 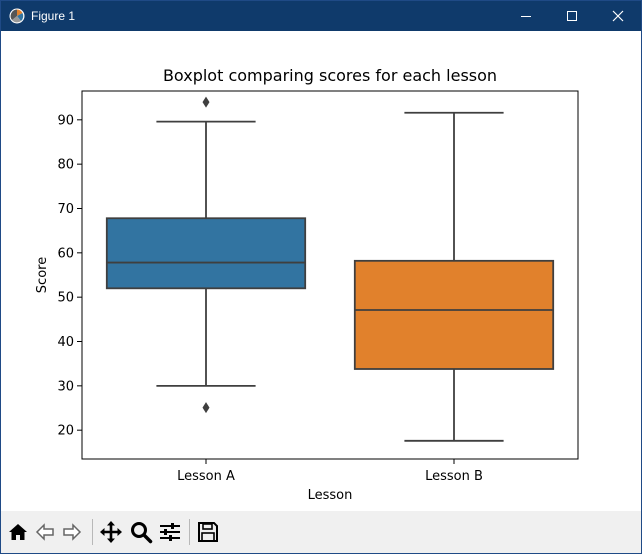 I want to click on x-tick-label: Lesson A, so click(x=206, y=476).